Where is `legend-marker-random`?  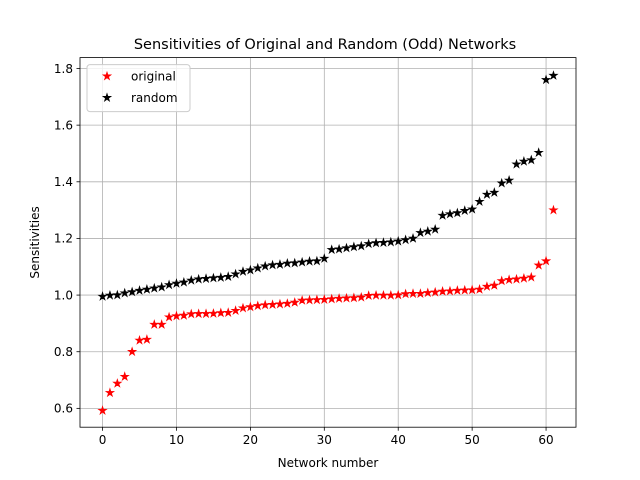
legend-marker-random is located at coordinates (107, 97).